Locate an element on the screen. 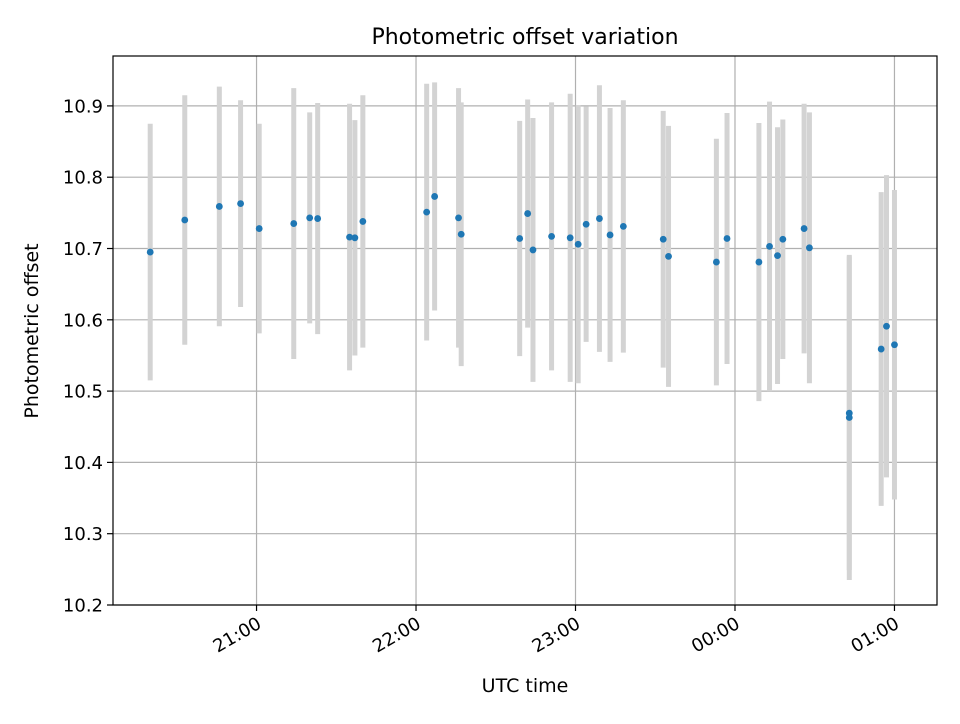  x-axis-label: UTC time is located at coordinates (525, 686).